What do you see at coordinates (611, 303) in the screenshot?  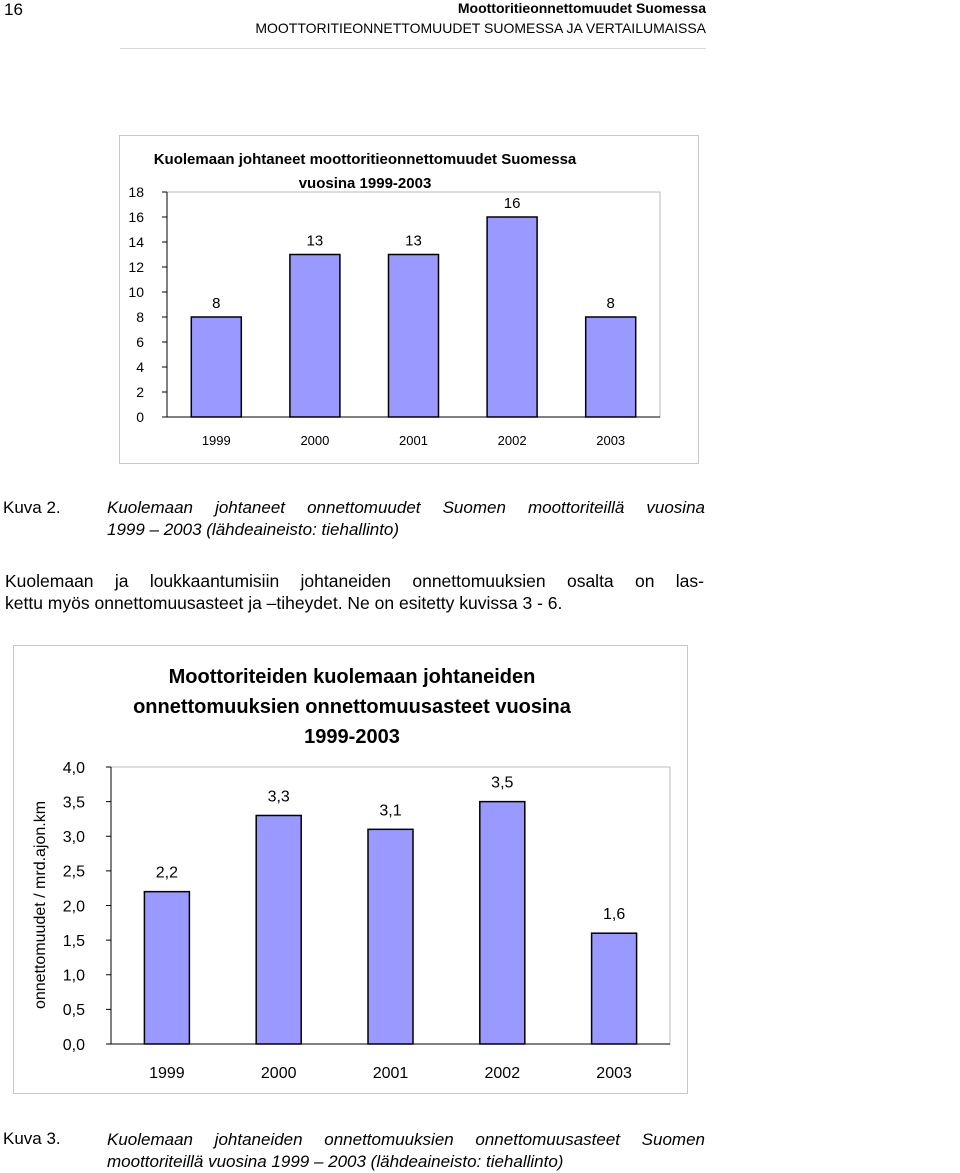 I see `chart1-data-label-2003: 8` at bounding box center [611, 303].